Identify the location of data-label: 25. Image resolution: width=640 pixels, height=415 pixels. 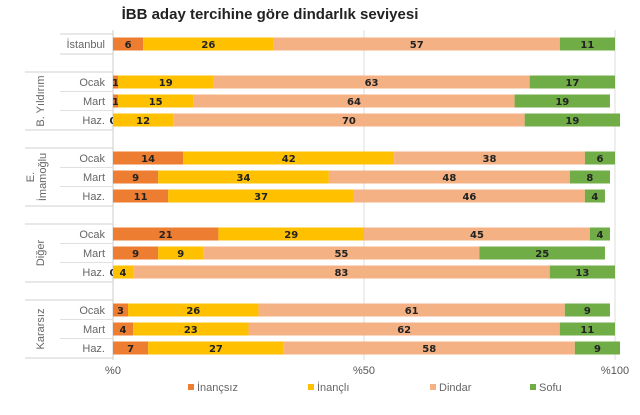
(542, 254).